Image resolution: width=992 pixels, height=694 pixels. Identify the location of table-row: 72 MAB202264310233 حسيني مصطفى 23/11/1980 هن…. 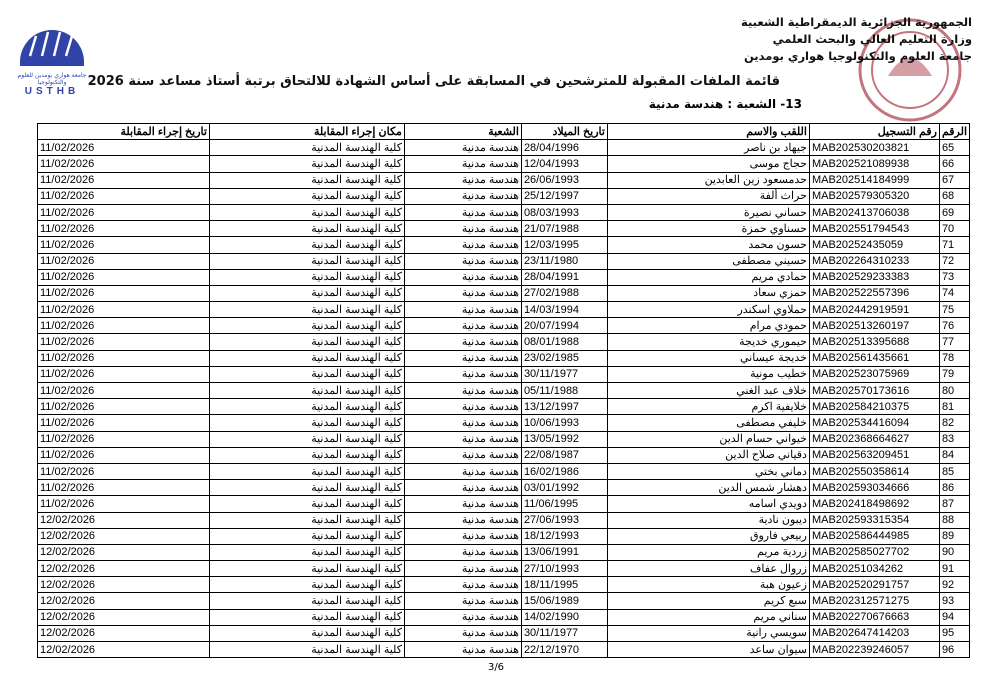
(504, 261).